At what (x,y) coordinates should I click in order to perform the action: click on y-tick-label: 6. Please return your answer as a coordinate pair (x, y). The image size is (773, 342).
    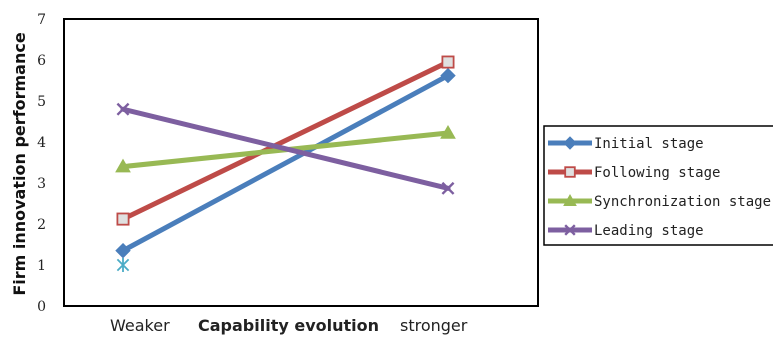
    Looking at the image, I should click on (41, 61).